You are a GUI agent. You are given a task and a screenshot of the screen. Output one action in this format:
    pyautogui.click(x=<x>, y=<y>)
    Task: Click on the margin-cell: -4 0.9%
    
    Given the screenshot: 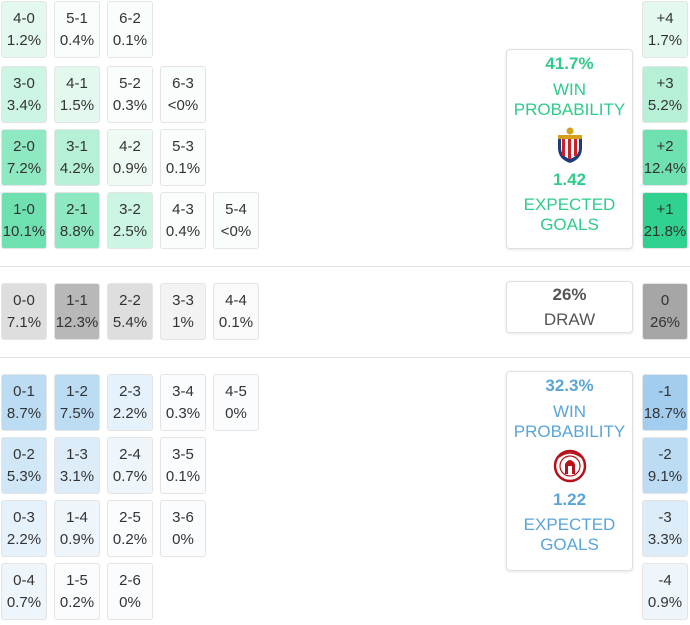 What is the action you would take?
    pyautogui.click(x=665, y=591)
    